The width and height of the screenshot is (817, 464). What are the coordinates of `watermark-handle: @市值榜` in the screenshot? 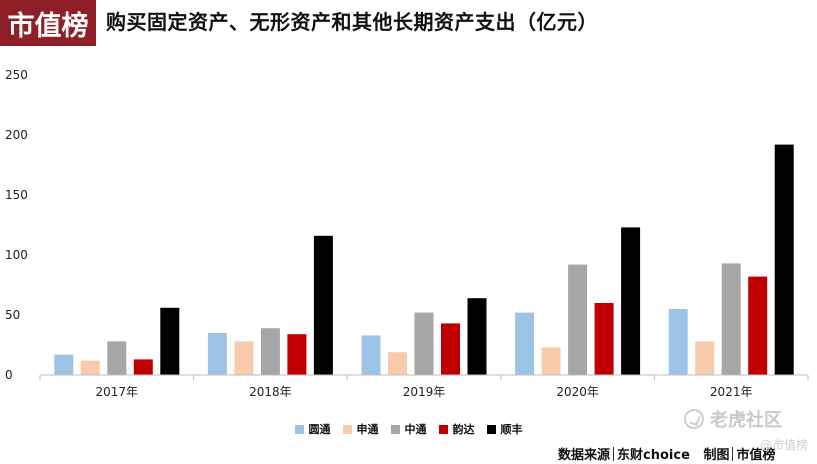 It's located at (784, 445).